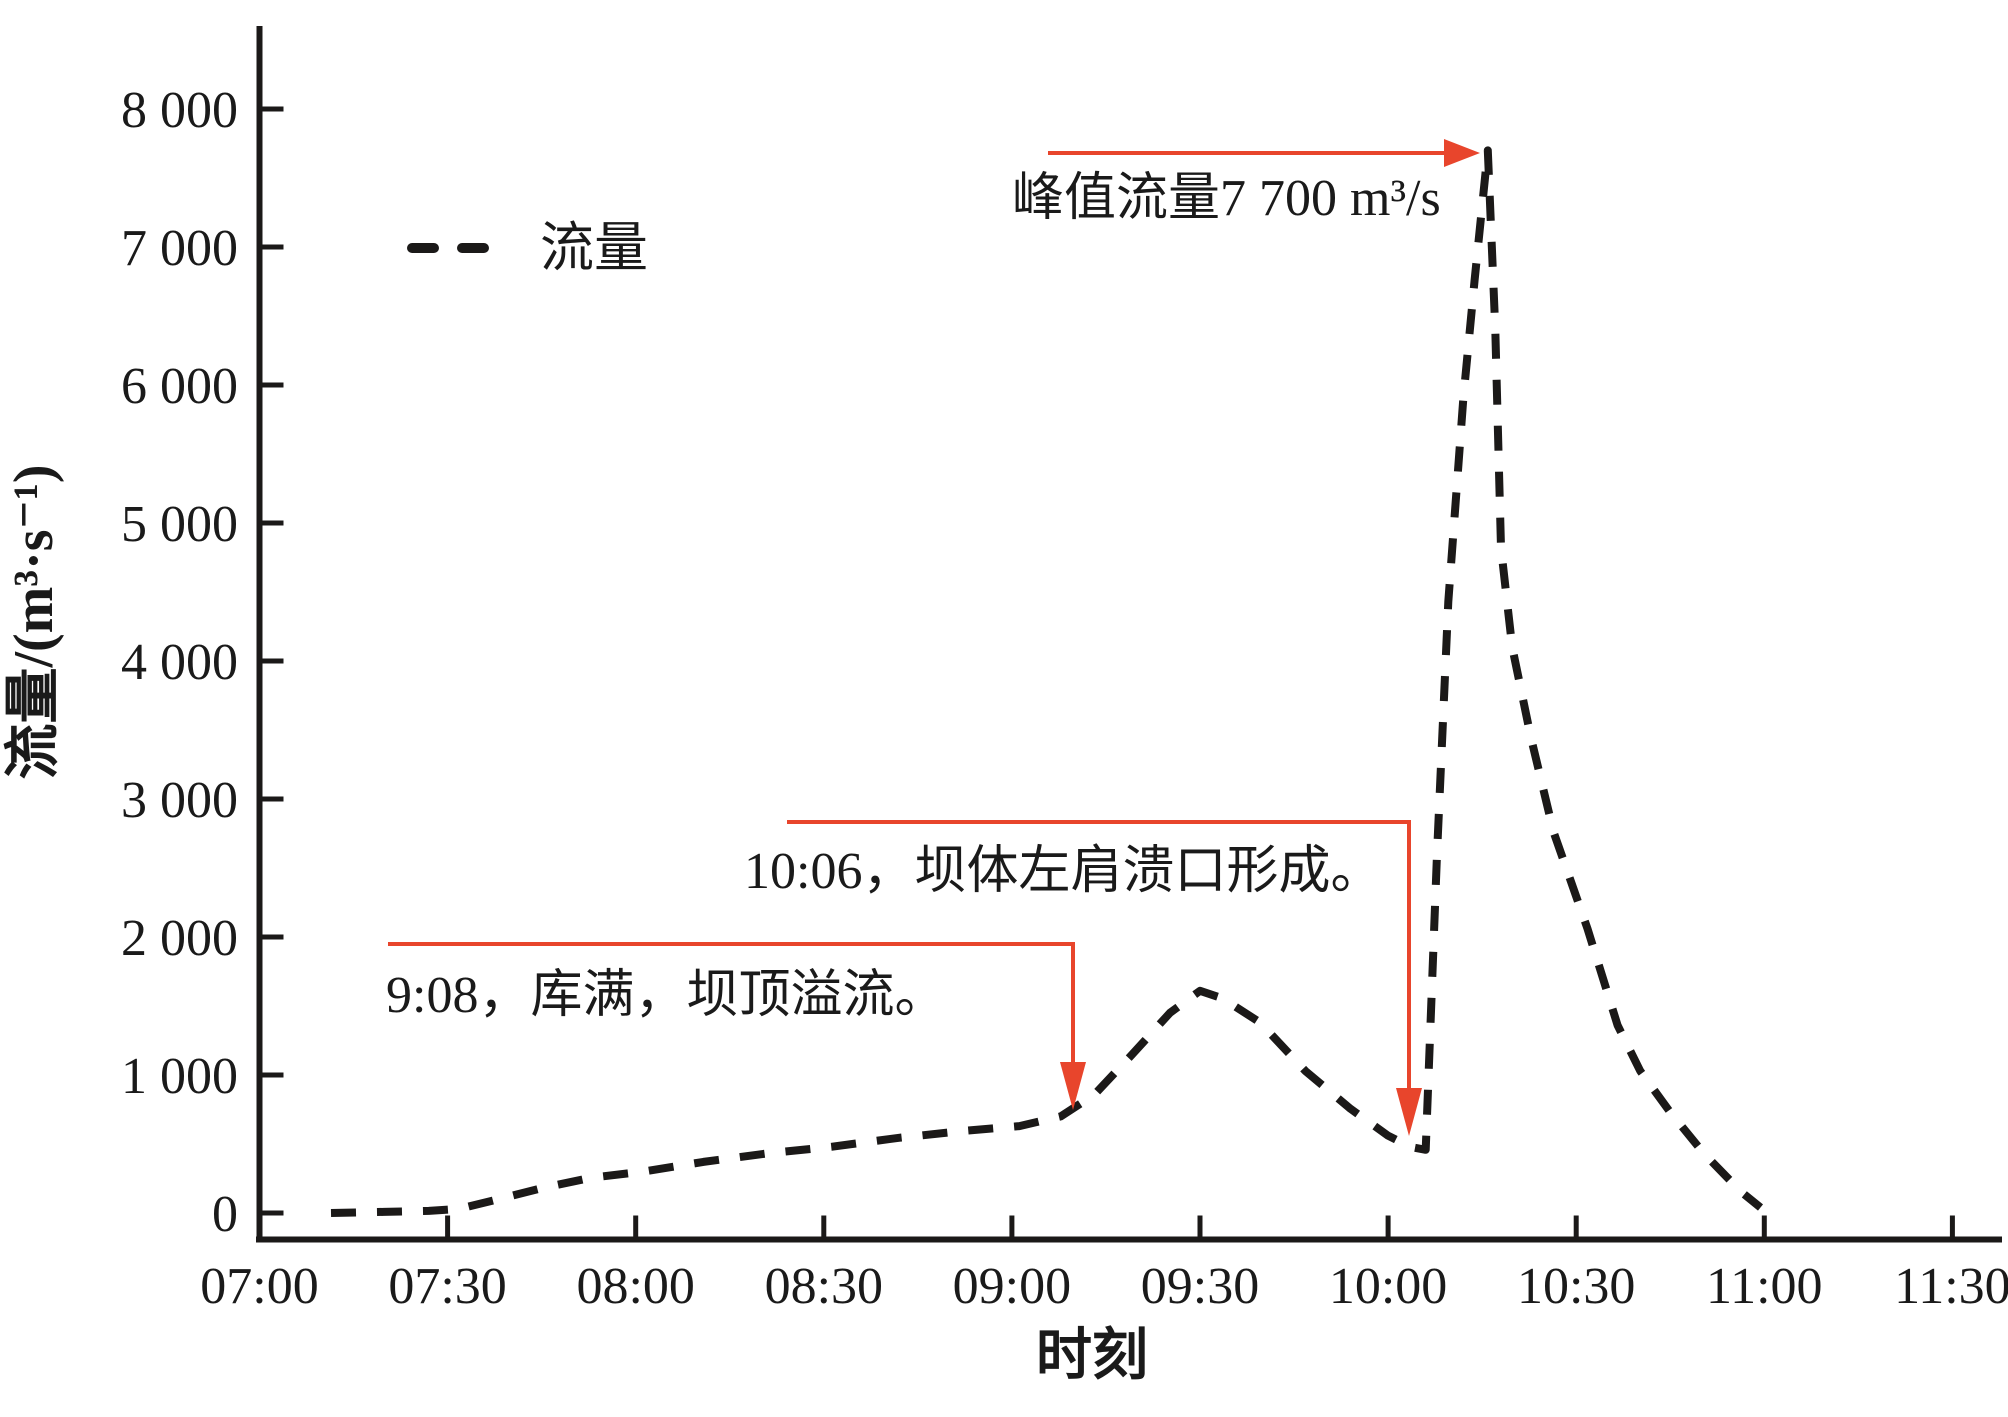 The height and width of the screenshot is (1417, 2008). What do you see at coordinates (1092, 1356) in the screenshot?
I see `x-axis-title: 时刻` at bounding box center [1092, 1356].